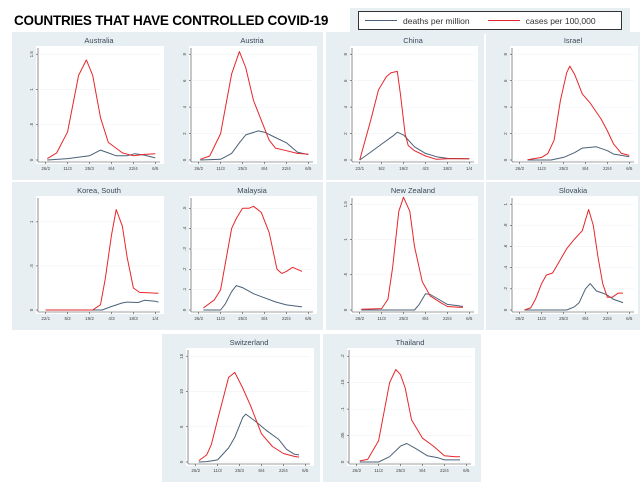 The width and height of the screenshot is (640, 493). What do you see at coordinates (184, 106) in the screenshot?
I see `y-tick-label: 4` at bounding box center [184, 106].